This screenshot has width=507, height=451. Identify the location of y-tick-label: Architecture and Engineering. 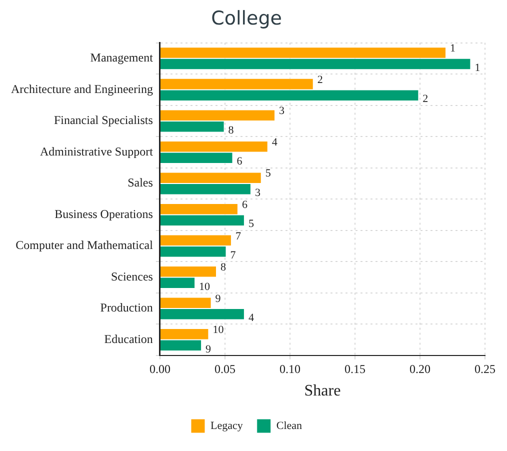
(82, 89).